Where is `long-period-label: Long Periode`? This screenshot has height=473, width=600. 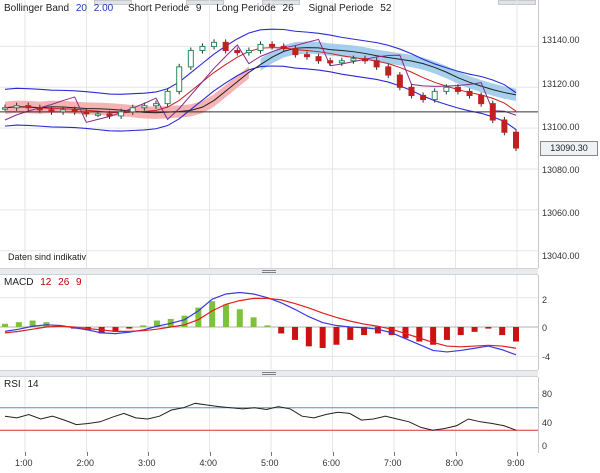 long-period-label: Long Periode is located at coordinates (246, 8).